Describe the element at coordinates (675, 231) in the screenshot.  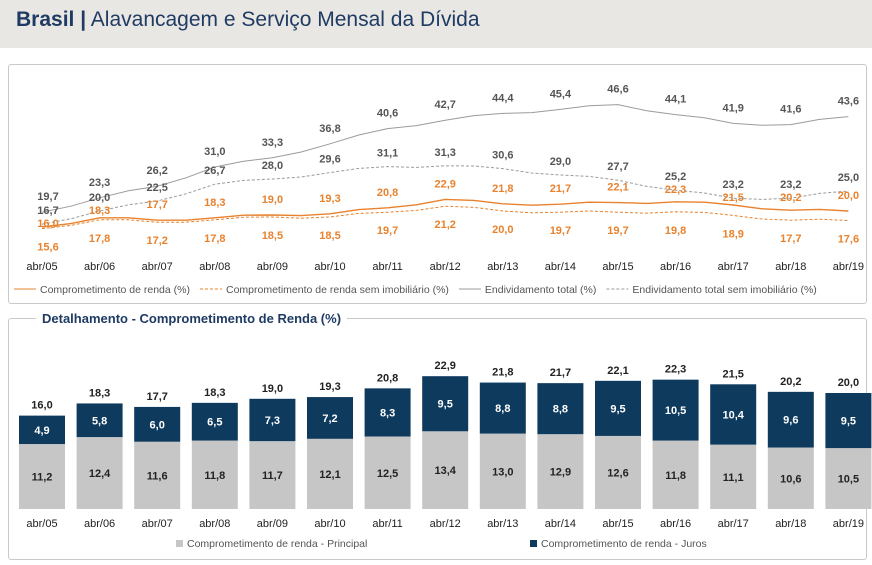
I see `data-label: 19,8` at that location.